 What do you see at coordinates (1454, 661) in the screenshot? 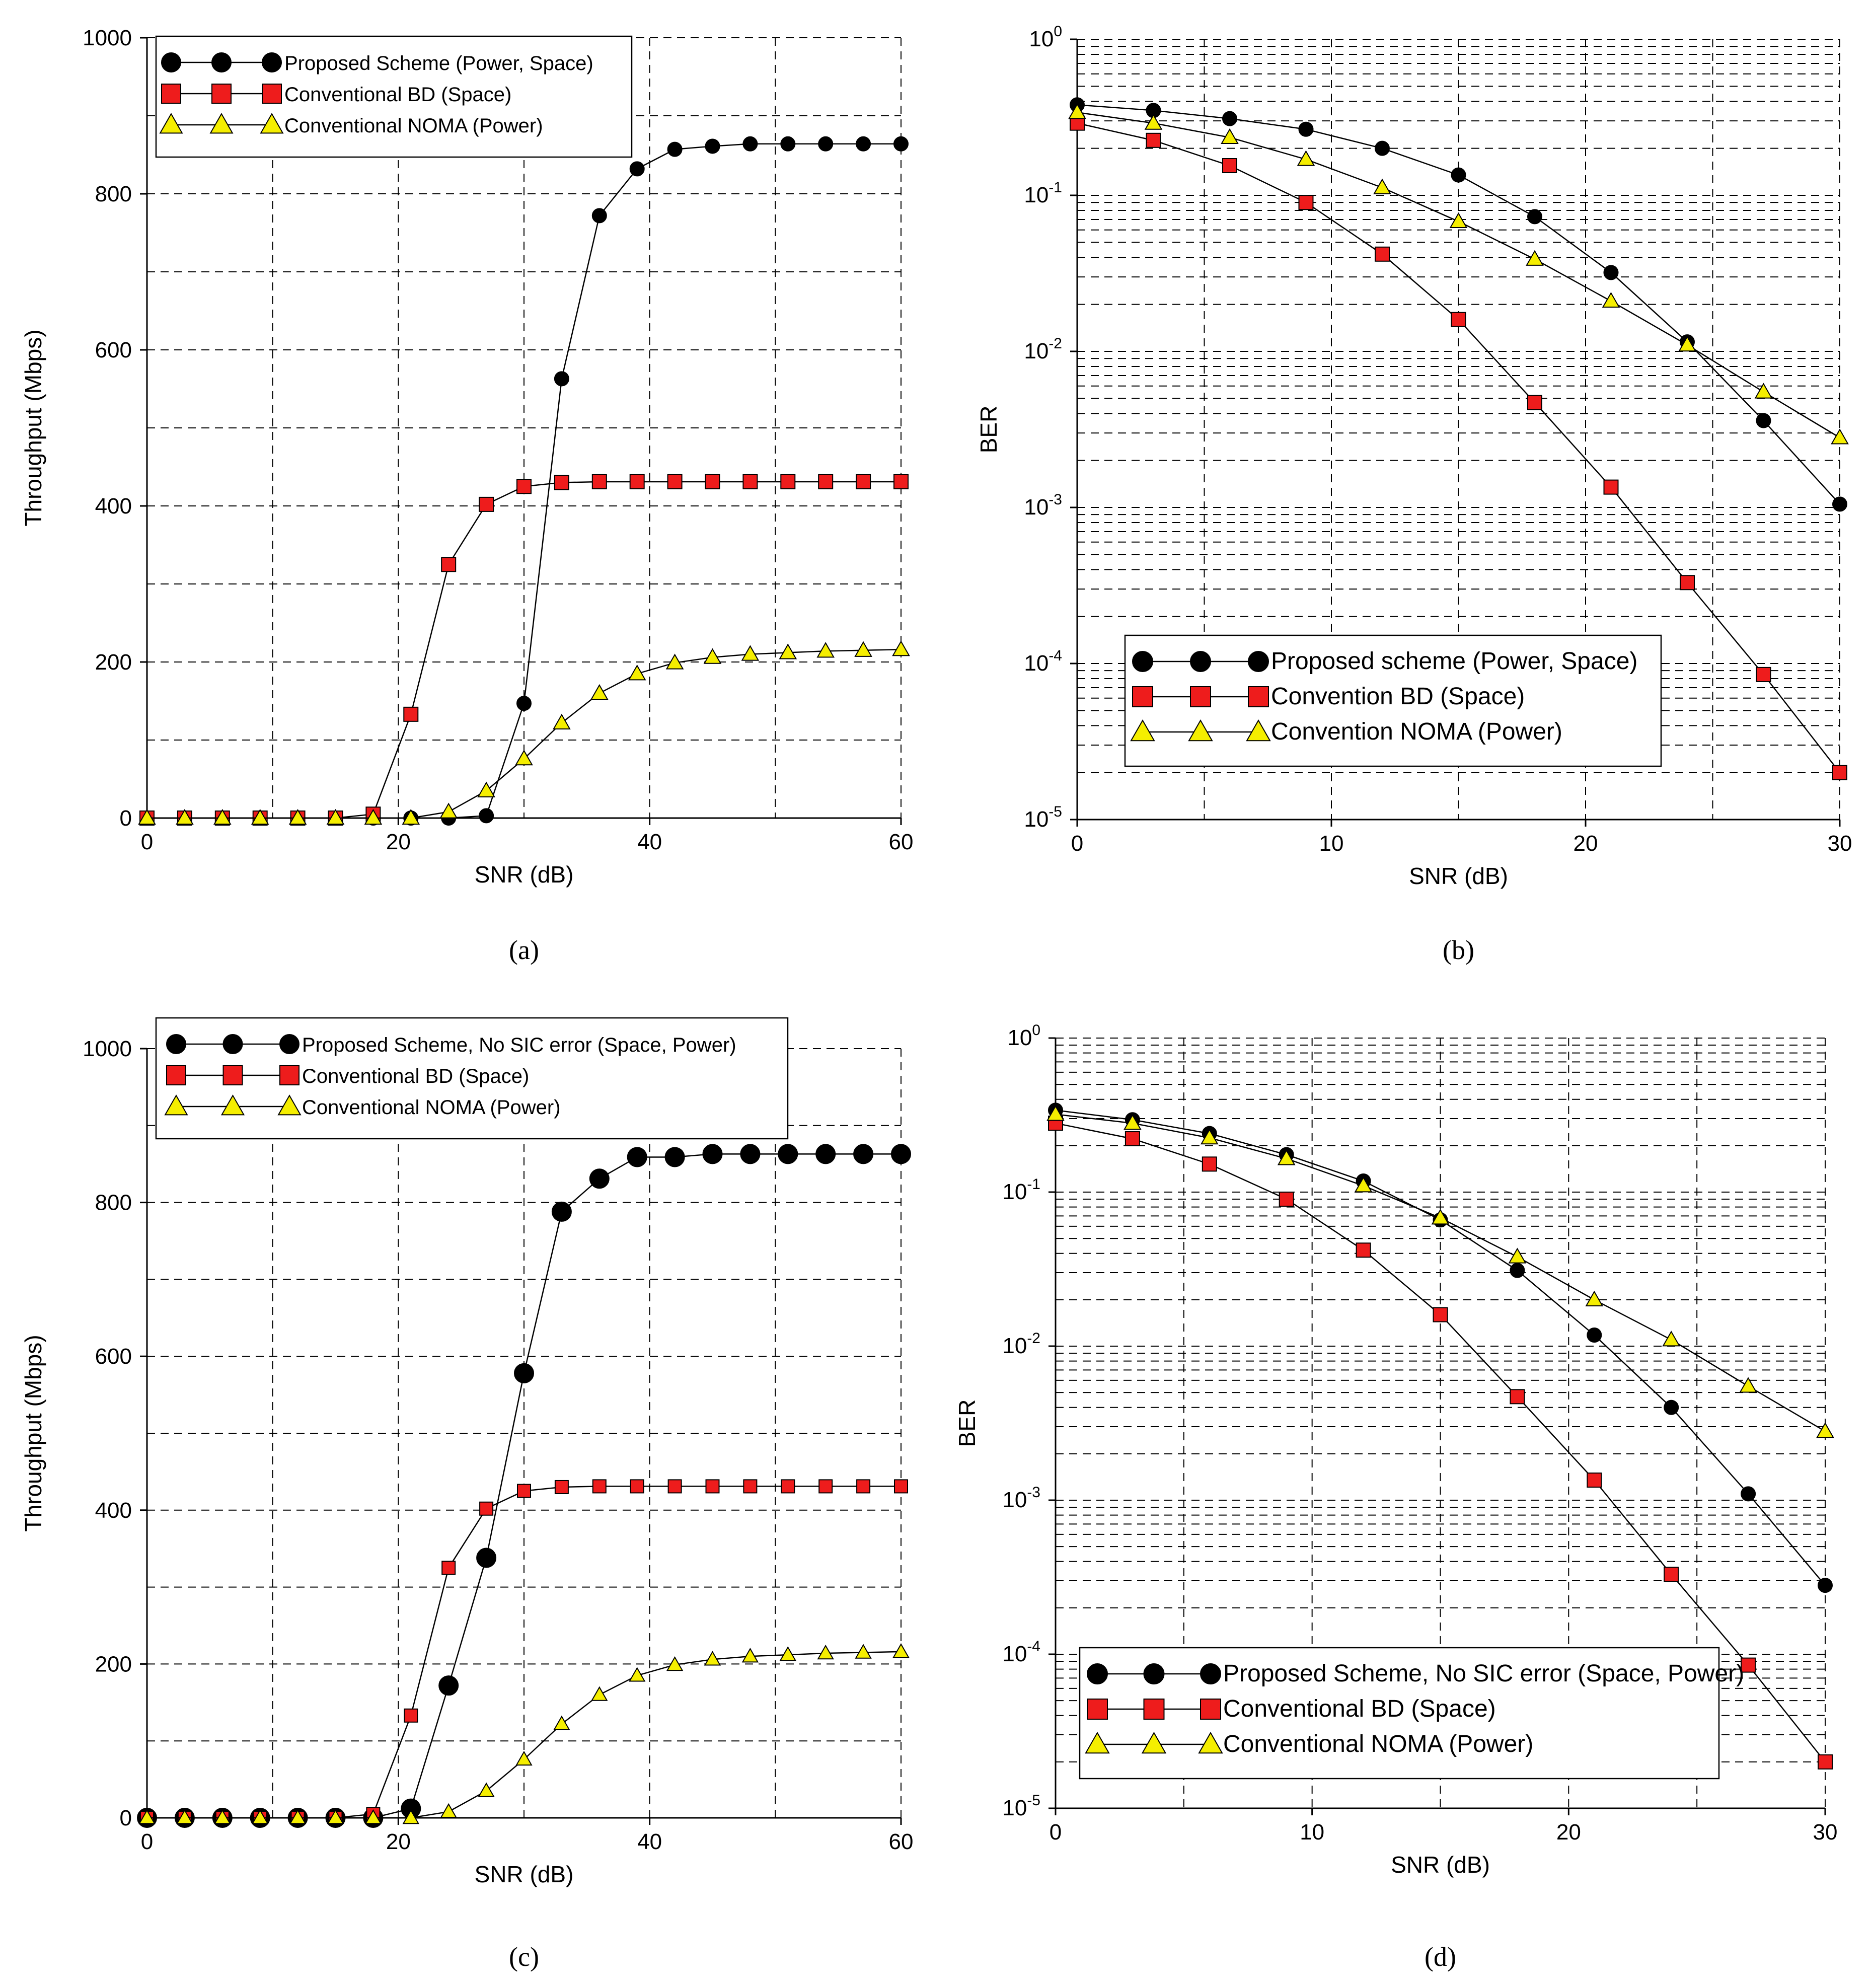
I see `legend-label: Proposed scheme (Power, Space)` at bounding box center [1454, 661].